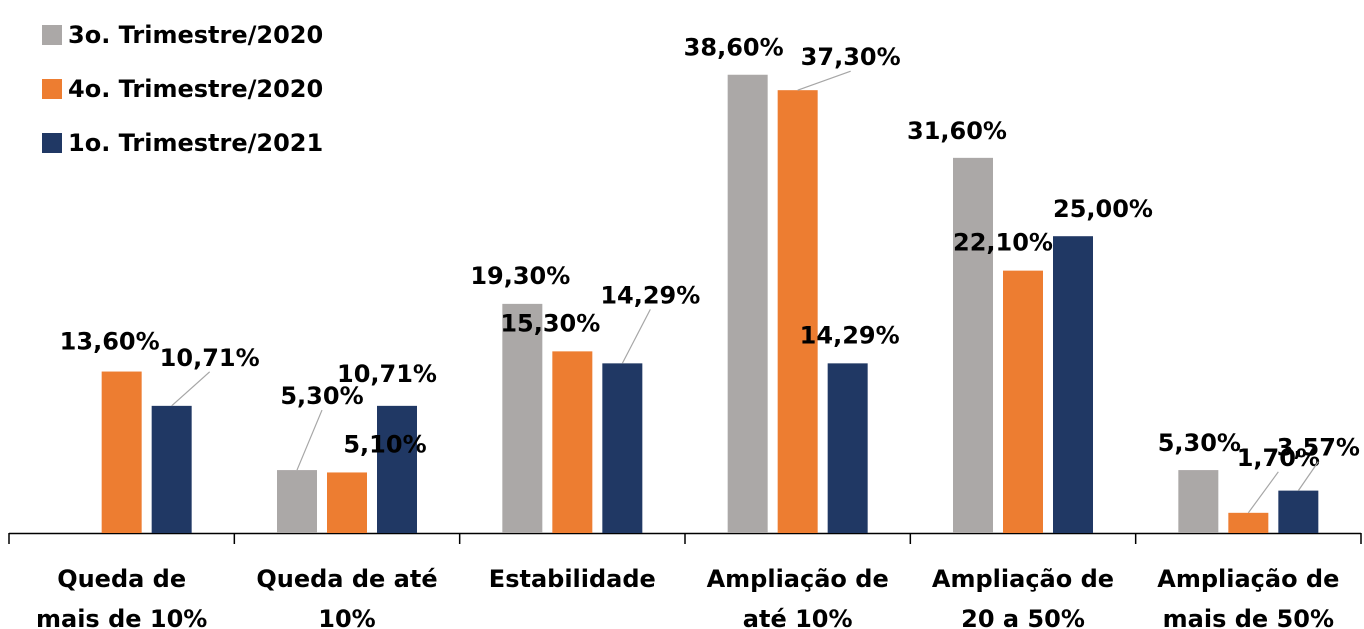 This screenshot has width=1364, height=629. Describe the element at coordinates (384, 444) in the screenshot. I see `data-label: 5,10%` at that location.